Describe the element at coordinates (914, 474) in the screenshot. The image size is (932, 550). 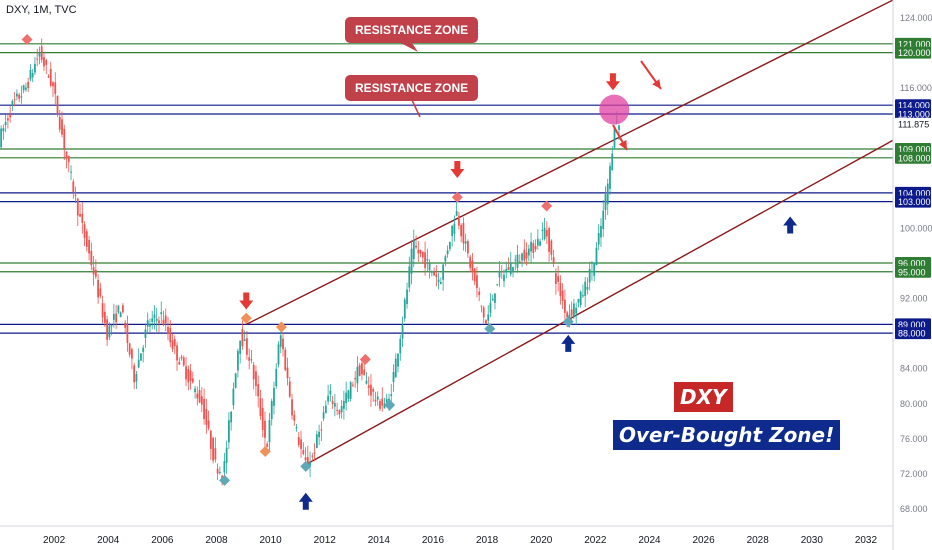
I see `y-tick-label: 72.000` at that location.